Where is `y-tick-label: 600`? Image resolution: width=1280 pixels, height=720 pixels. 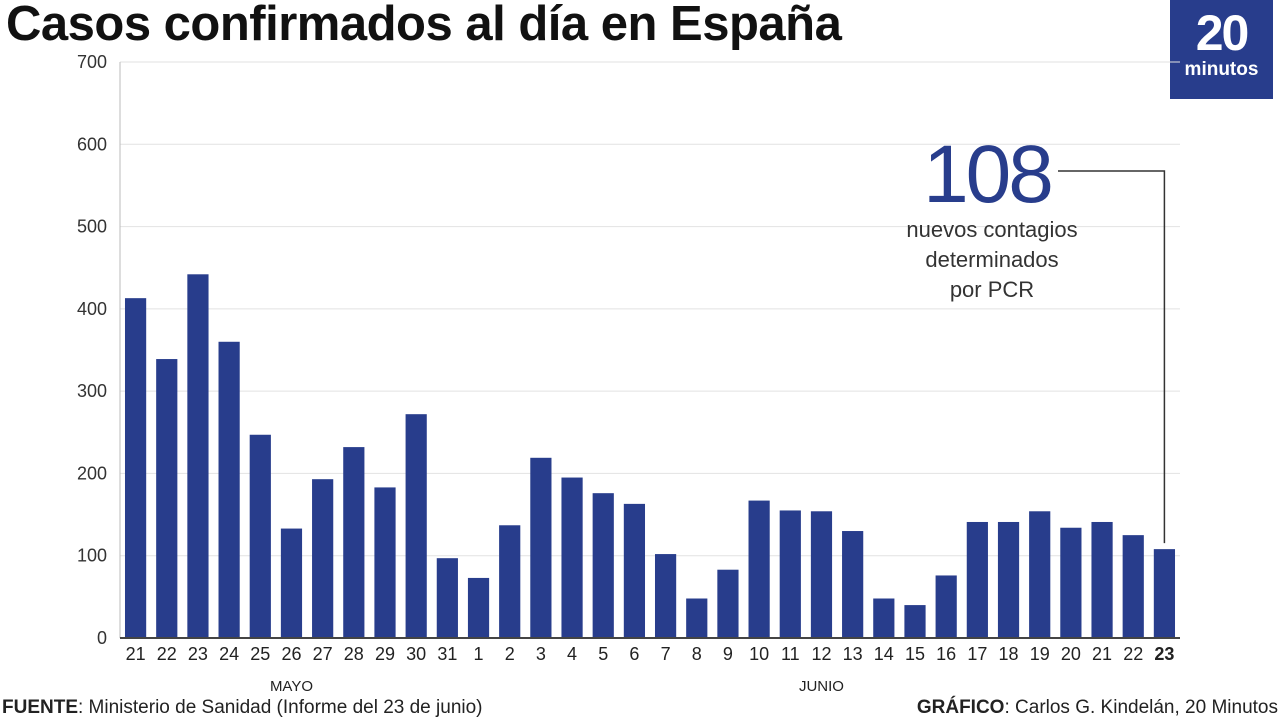 y-tick-label: 600 is located at coordinates (92, 144).